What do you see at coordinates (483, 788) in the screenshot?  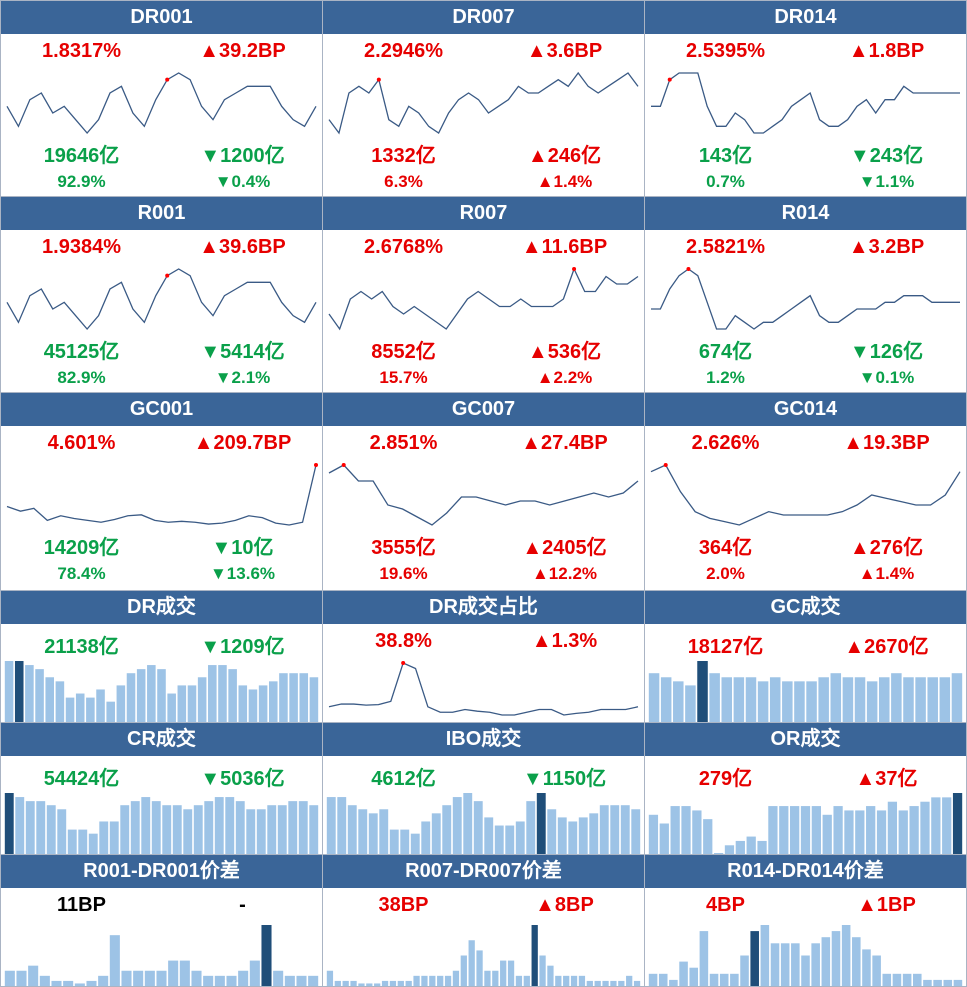 I see `panel-ibo-volume: IBO成交 4612亿 ▼1150亿` at bounding box center [483, 788].